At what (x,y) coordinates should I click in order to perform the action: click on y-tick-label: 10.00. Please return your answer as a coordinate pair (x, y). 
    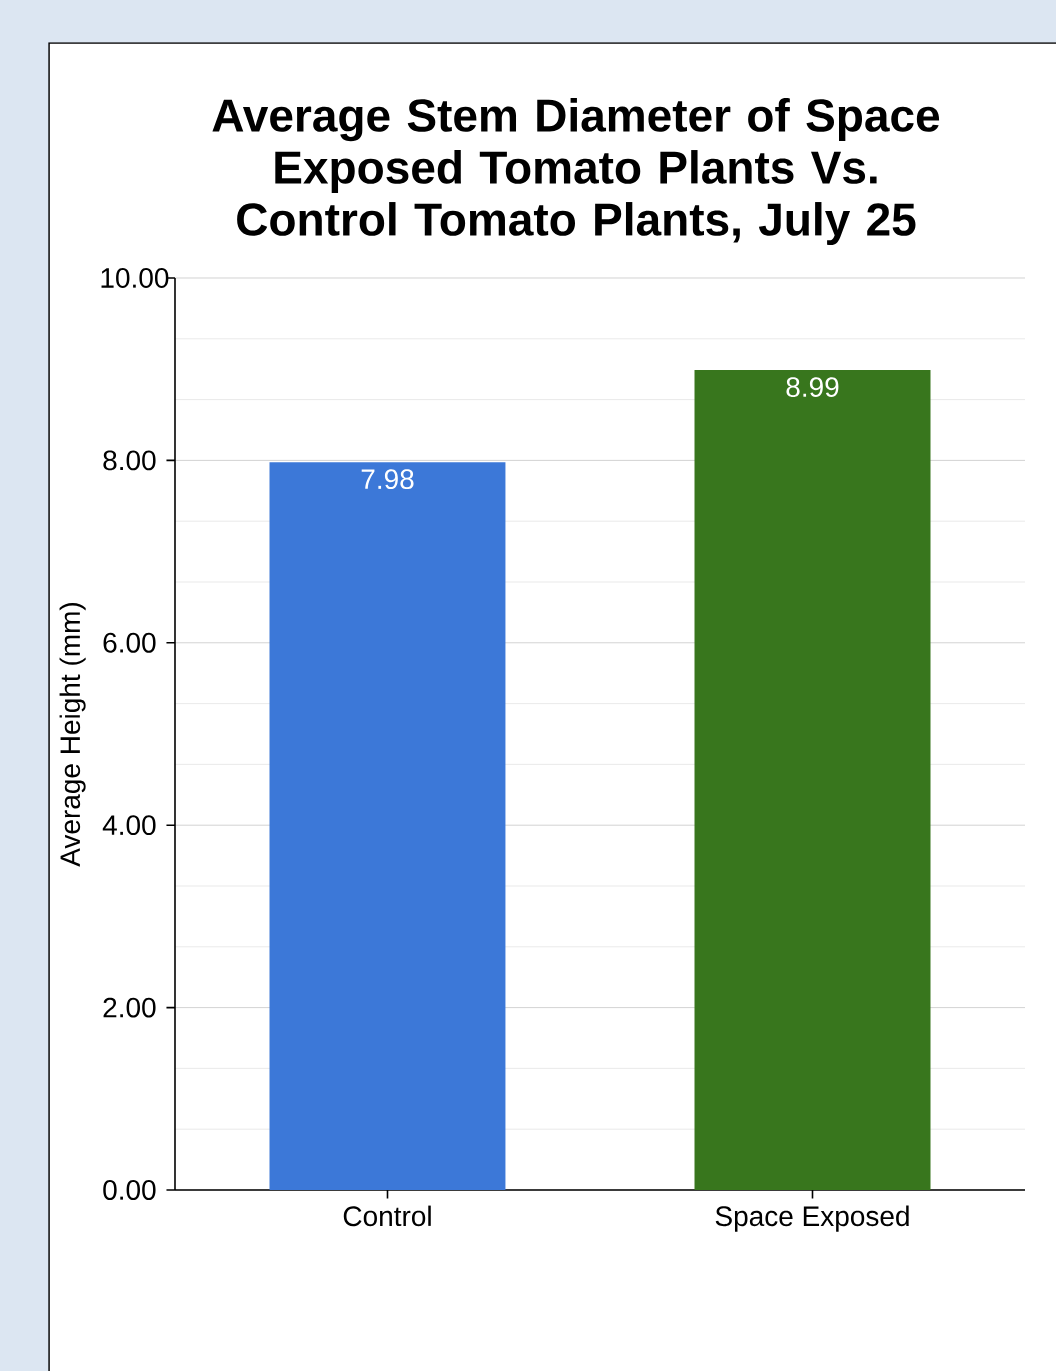
    Looking at the image, I should click on (135, 278).